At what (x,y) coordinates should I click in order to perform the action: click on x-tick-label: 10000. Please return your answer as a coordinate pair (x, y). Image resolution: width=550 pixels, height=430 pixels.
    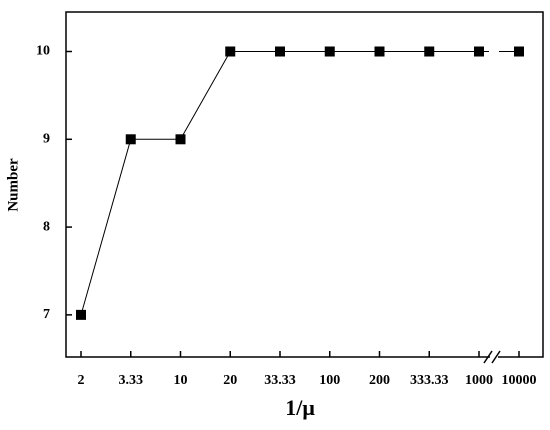
    Looking at the image, I should click on (519, 380).